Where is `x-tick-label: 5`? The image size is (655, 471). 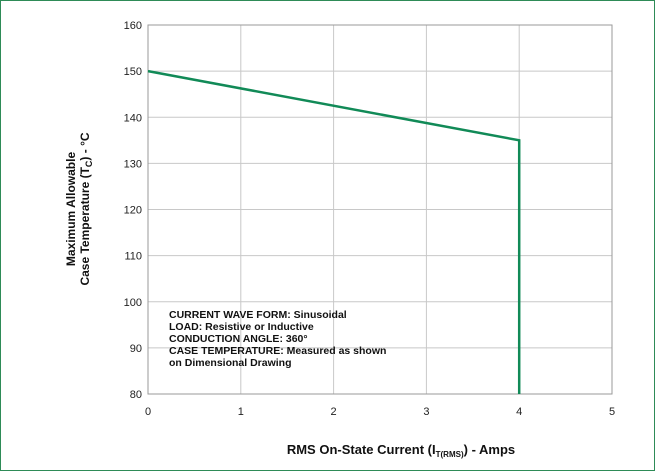 x-tick-label: 5 is located at coordinates (612, 412).